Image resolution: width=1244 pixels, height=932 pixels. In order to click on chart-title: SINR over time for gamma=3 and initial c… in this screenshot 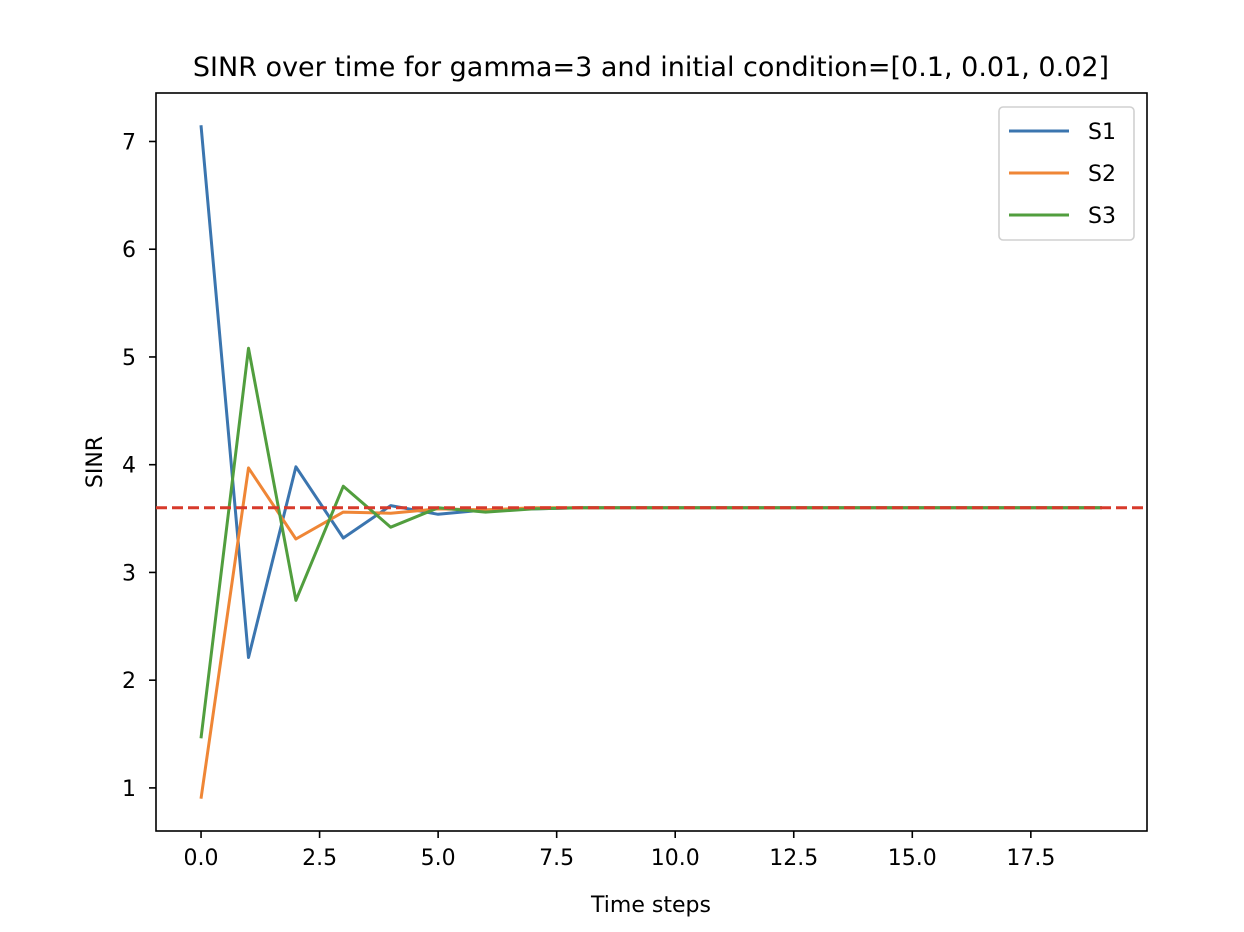, I will do `click(651, 67)`.